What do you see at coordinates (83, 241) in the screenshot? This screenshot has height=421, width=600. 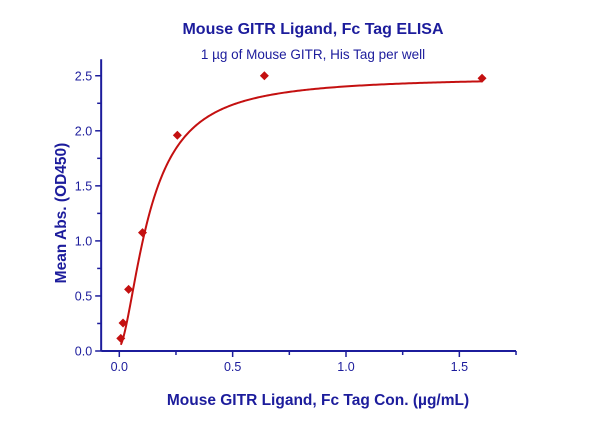 I see `y-tick-label: 1.0` at bounding box center [83, 241].